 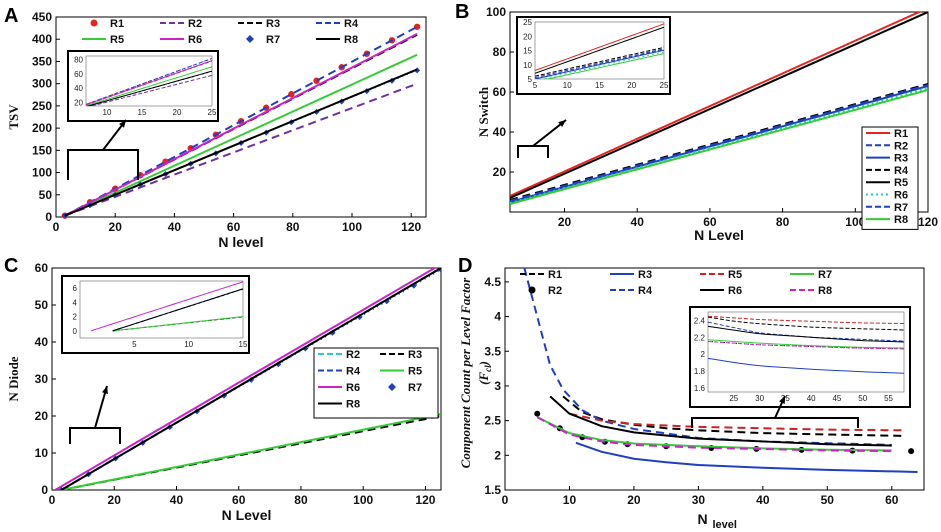 I want to click on y-tick-label: 60, so click(x=42, y=268).